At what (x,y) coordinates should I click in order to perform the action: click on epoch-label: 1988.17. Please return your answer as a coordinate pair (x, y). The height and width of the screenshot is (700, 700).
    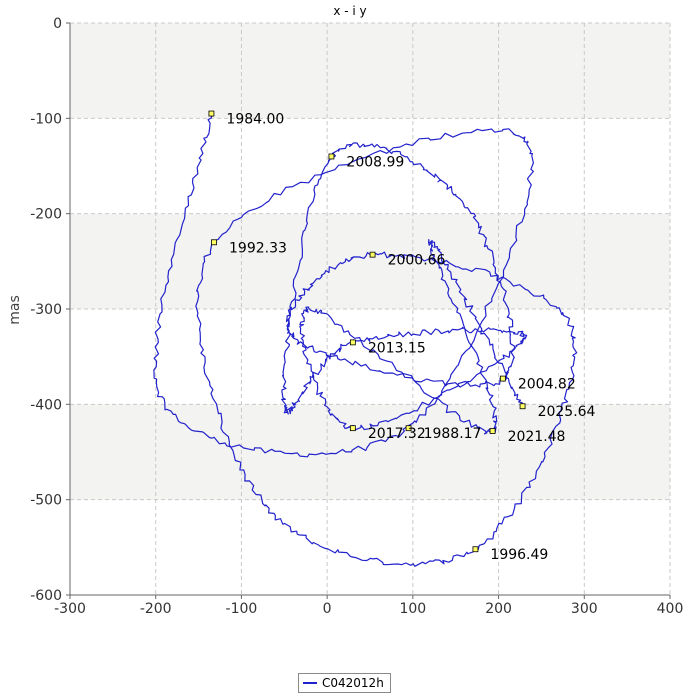
    Looking at the image, I should click on (453, 434).